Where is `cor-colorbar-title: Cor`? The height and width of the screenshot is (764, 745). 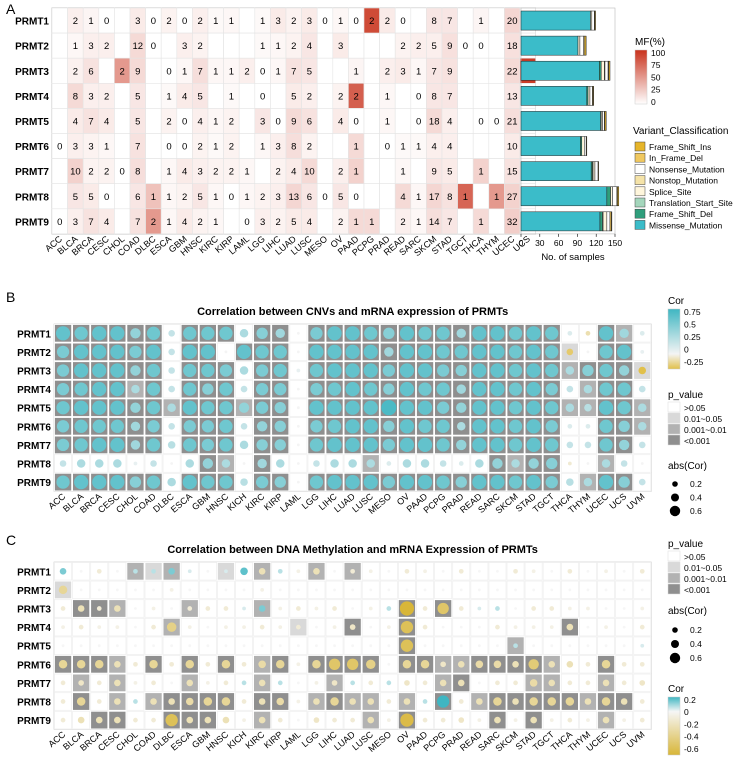
cor-colorbar-title: Cor is located at coordinates (676, 301).